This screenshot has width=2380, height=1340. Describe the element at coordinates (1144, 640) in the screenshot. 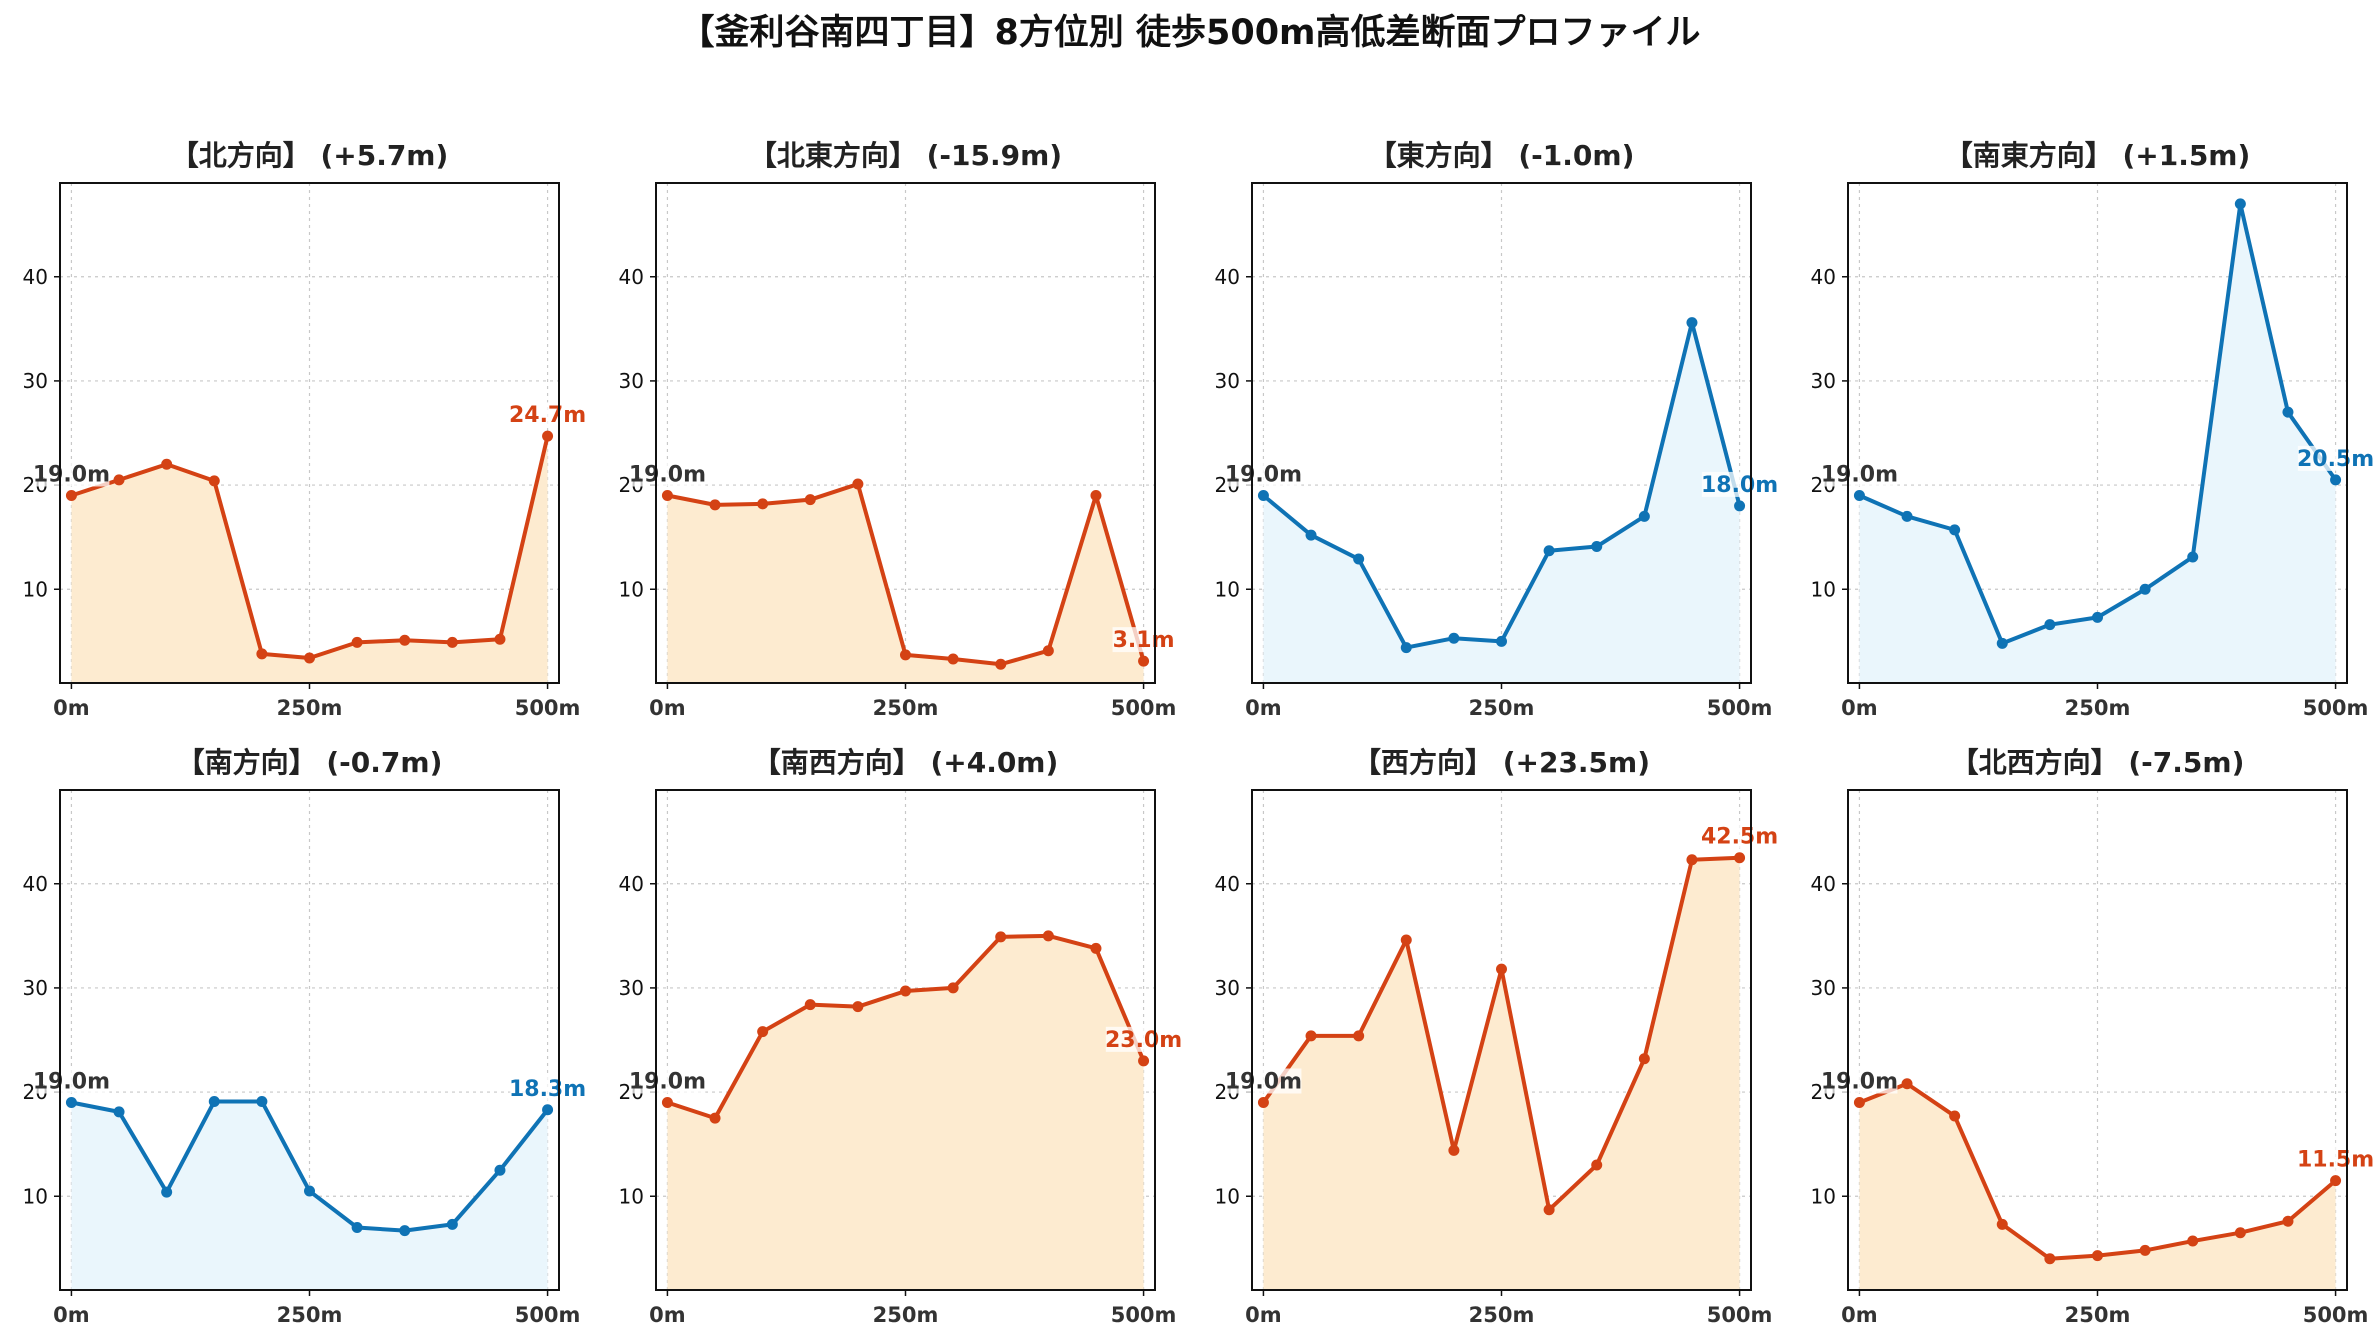

I see `end-label: 3.1m` at that location.